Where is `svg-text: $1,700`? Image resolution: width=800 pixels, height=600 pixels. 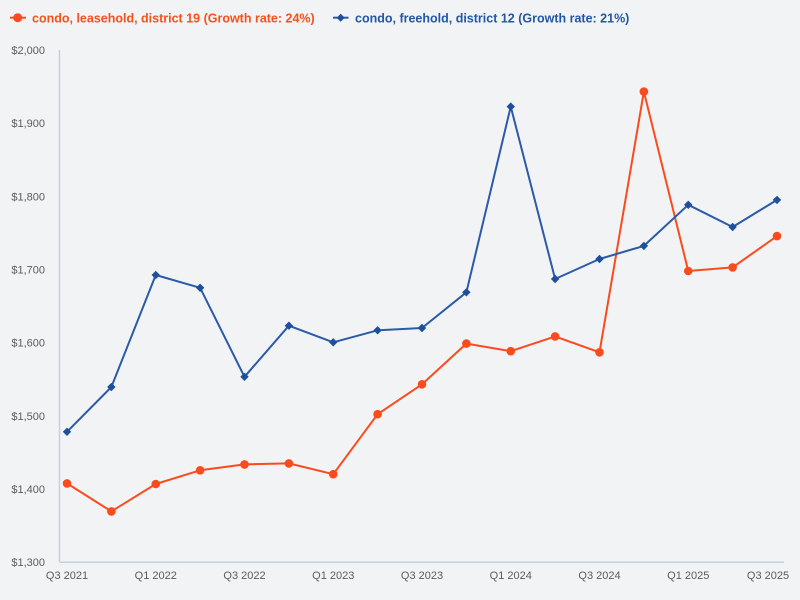 svg-text: $1,700 is located at coordinates (28, 271).